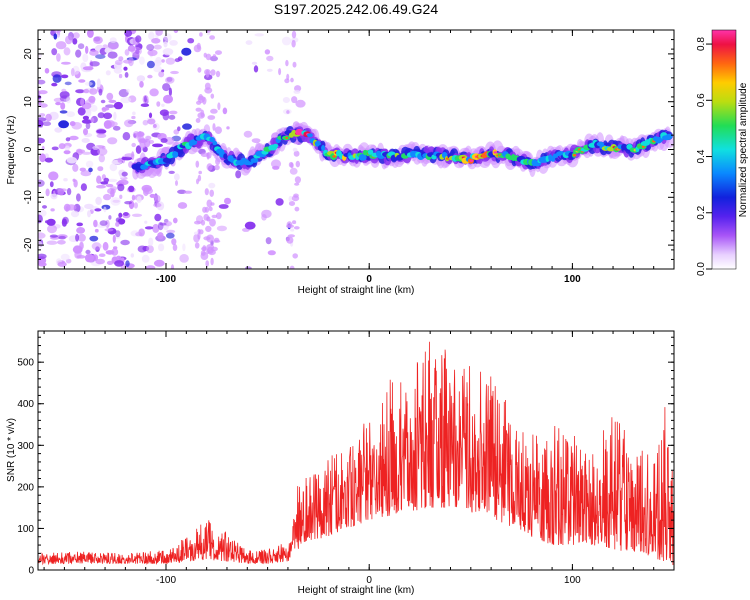 The width and height of the screenshot is (750, 600). Describe the element at coordinates (356, 290) in the screenshot. I see `spectrogram-x-axis-label: Height of straight line (km)` at that location.